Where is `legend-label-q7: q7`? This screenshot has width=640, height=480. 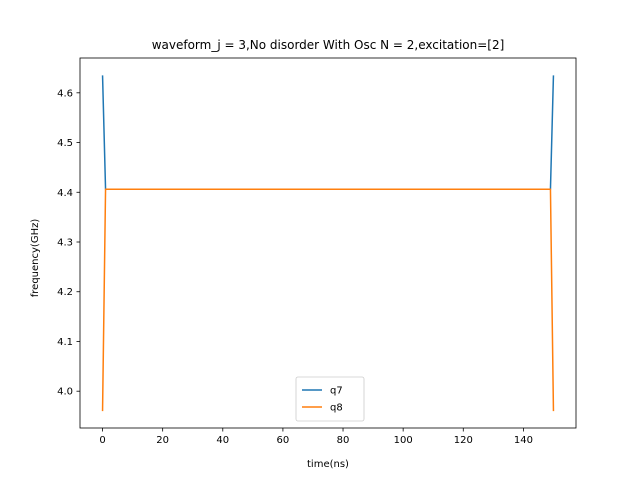 legend-label-q7: q7 is located at coordinates (336, 391).